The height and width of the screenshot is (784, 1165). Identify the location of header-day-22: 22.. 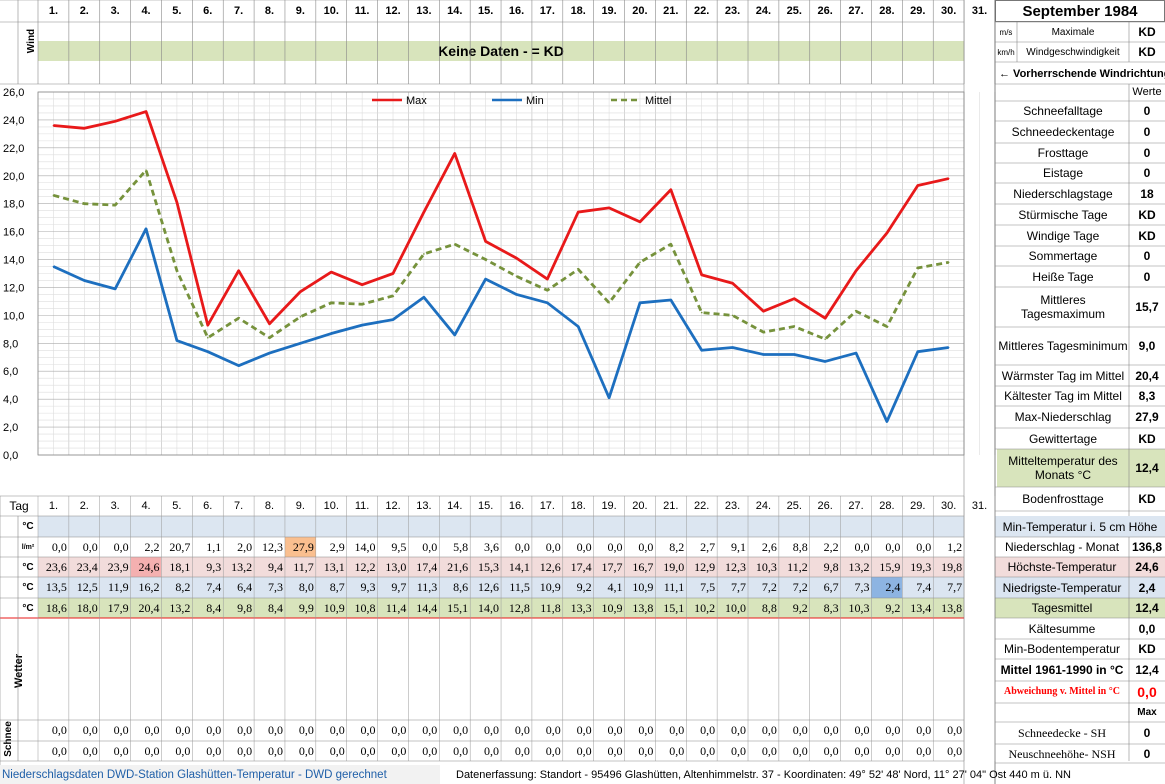
(702, 11).